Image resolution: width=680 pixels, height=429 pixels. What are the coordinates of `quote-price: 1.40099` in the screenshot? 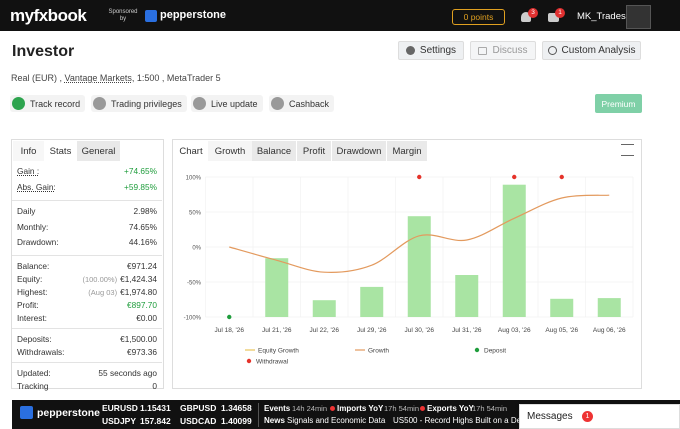 It's located at (236, 421).